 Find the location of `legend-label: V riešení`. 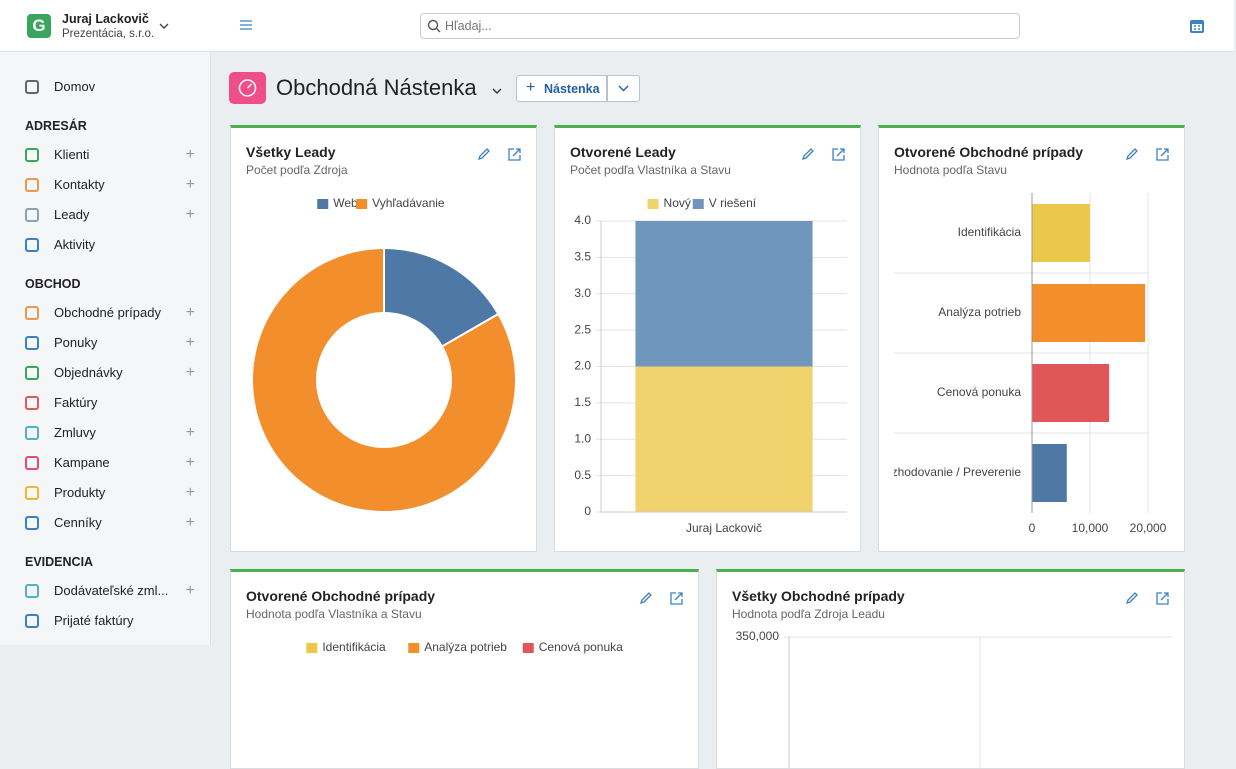

legend-label: V riešení is located at coordinates (733, 203).